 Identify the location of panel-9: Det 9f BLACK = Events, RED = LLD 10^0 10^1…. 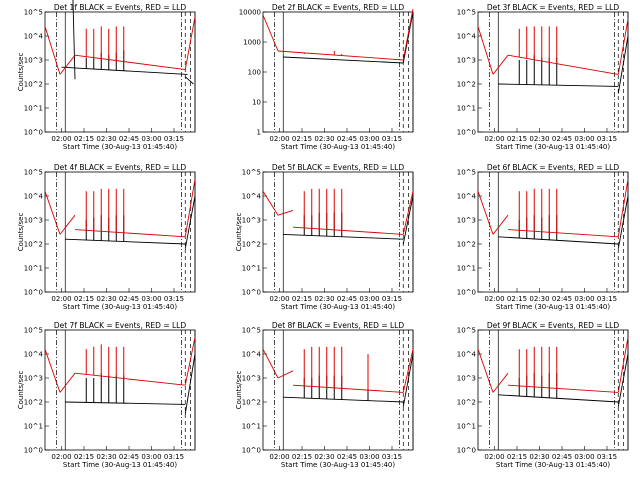
(543, 395).